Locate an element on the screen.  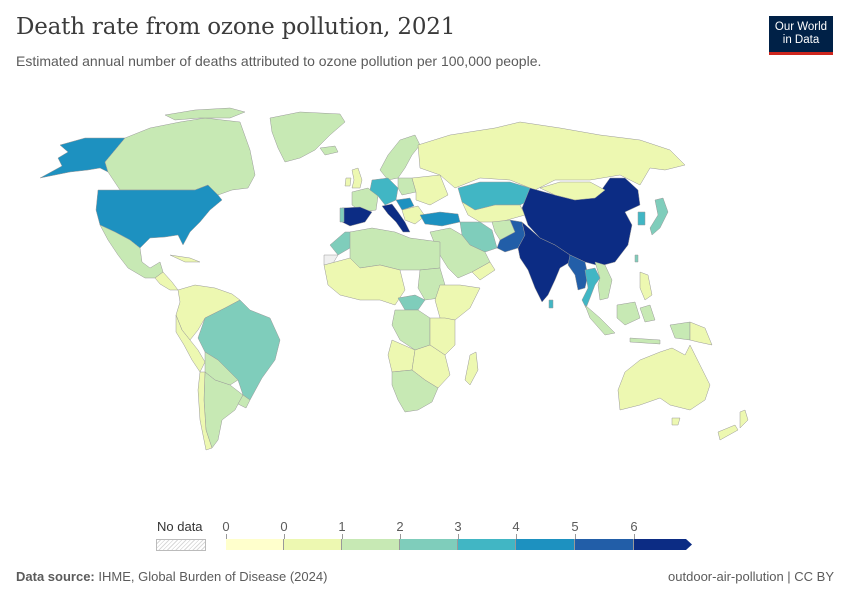
logo-line-2: in Data is located at coordinates (801, 40).